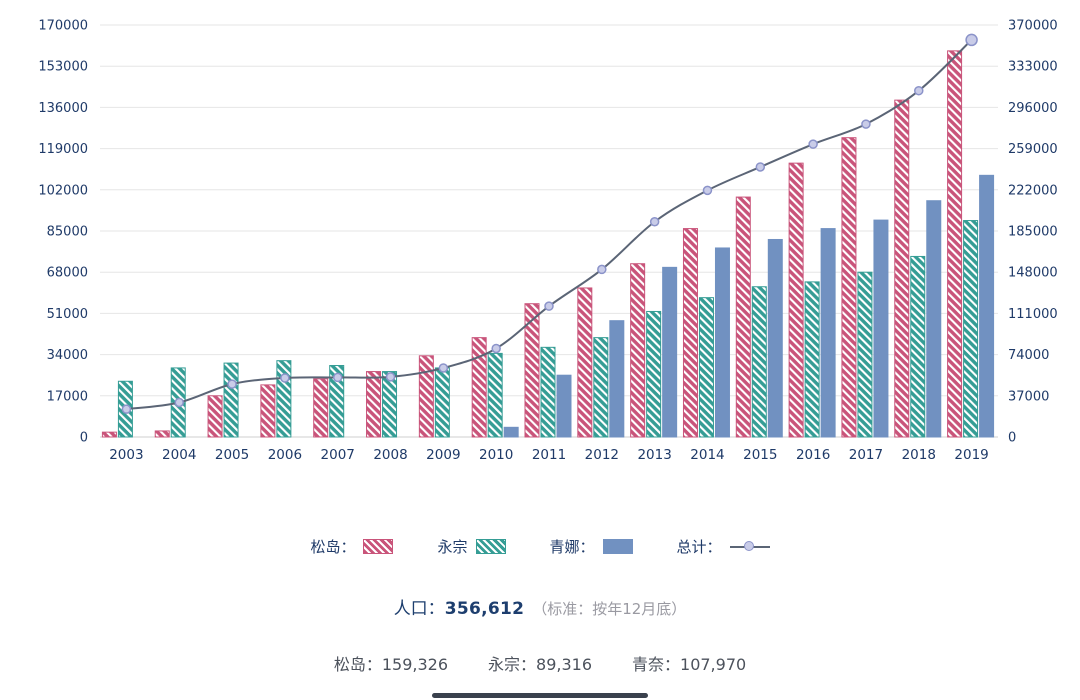  I want to click on svg-text: 2007, so click(338, 455).